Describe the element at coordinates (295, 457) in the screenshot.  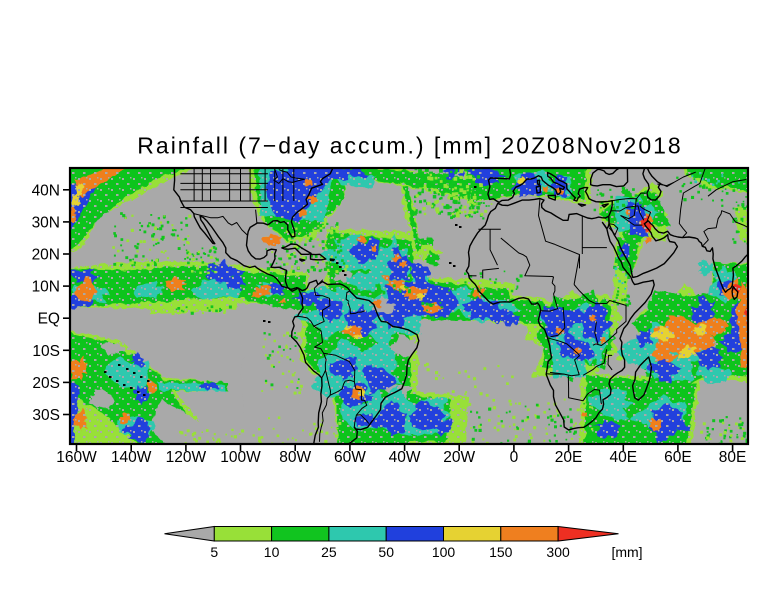
I see `svg-text: 80W` at that location.